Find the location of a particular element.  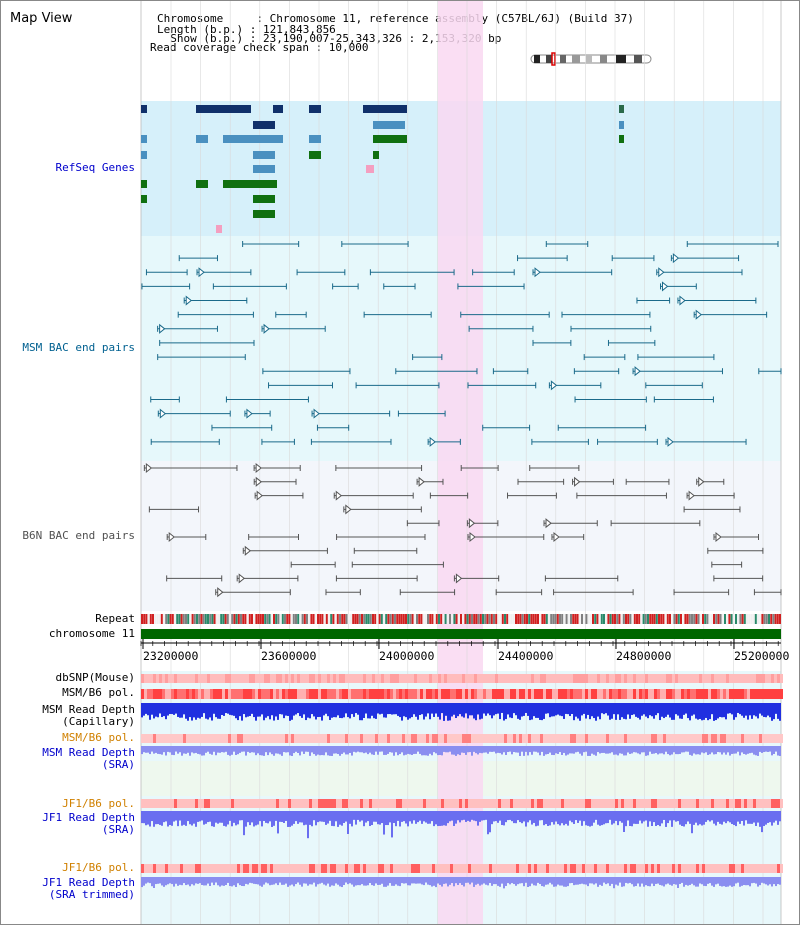

axis-tick-label: 24800000 is located at coordinates (644, 656).